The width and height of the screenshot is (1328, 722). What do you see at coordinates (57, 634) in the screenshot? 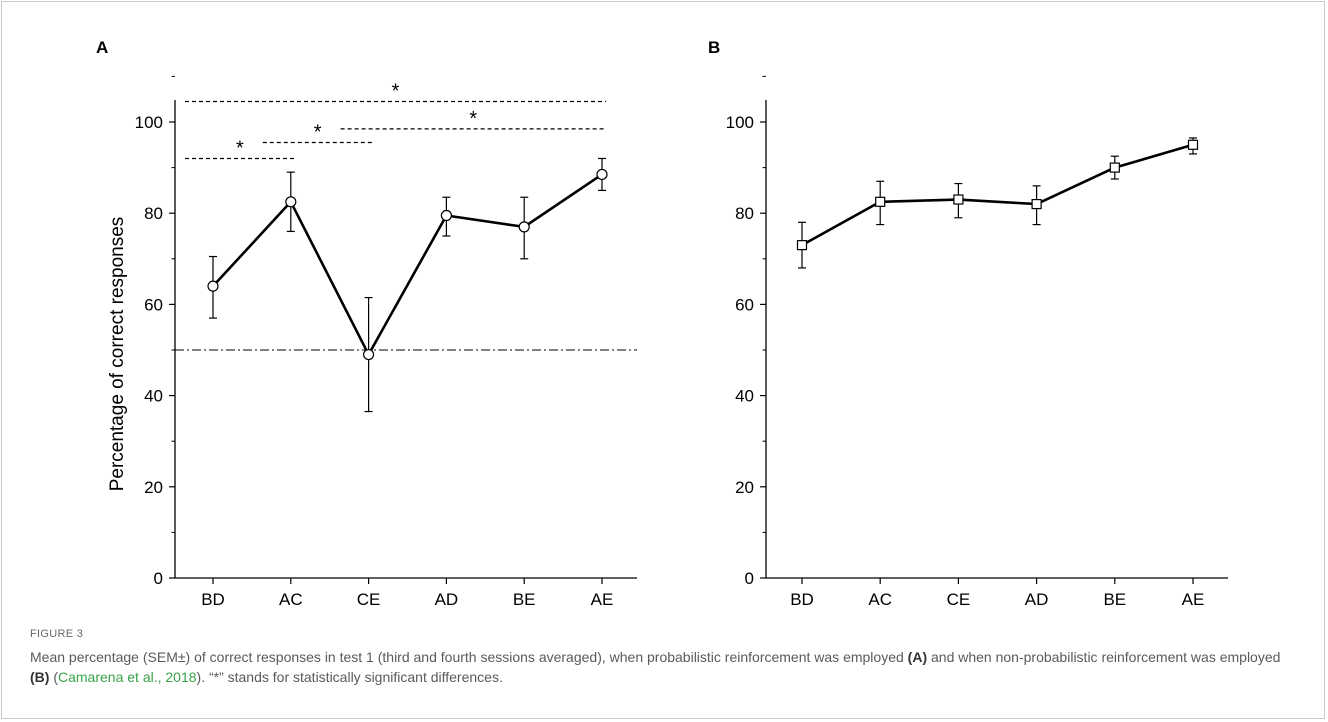
I see `figure-label: FIGURE 3` at bounding box center [57, 634].